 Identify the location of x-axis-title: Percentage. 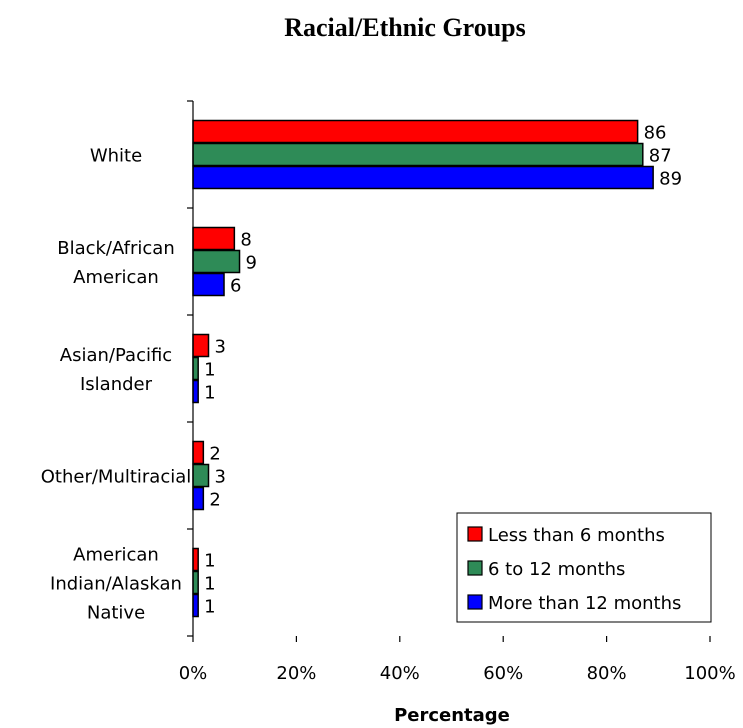
(452, 715).